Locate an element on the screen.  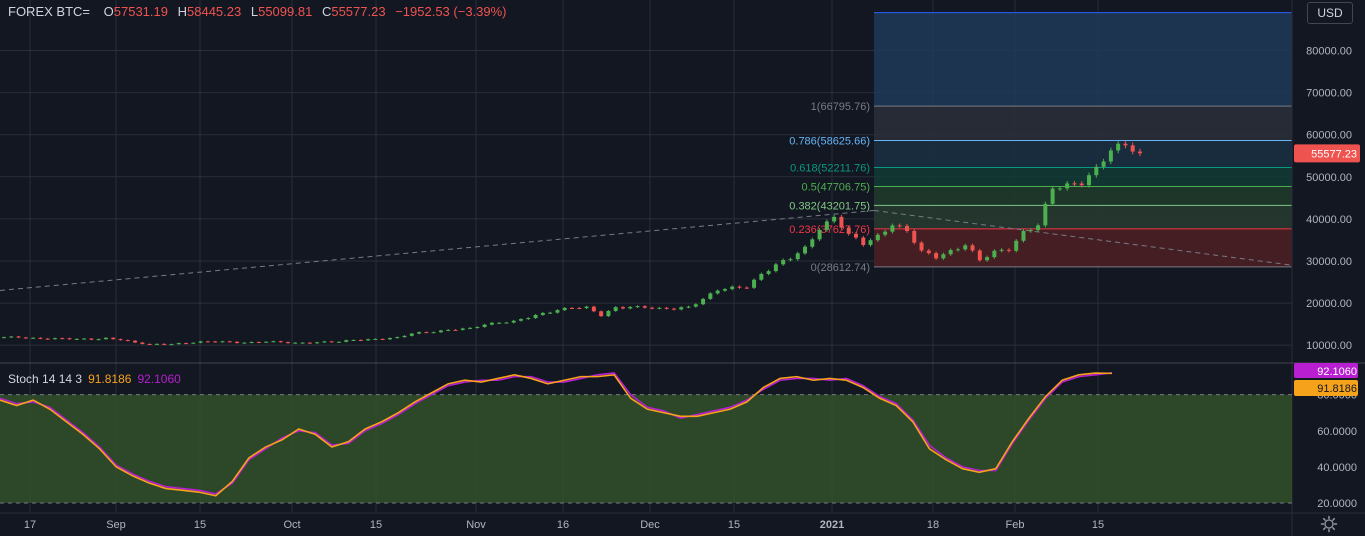
time-tick-label: Feb is located at coordinates (1015, 525).